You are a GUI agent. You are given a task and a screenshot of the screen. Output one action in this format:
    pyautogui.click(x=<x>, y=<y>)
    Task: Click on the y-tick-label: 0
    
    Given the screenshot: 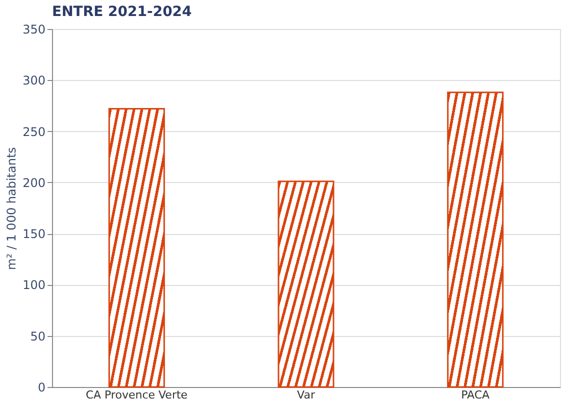 What is the action you would take?
    pyautogui.click(x=42, y=387)
    